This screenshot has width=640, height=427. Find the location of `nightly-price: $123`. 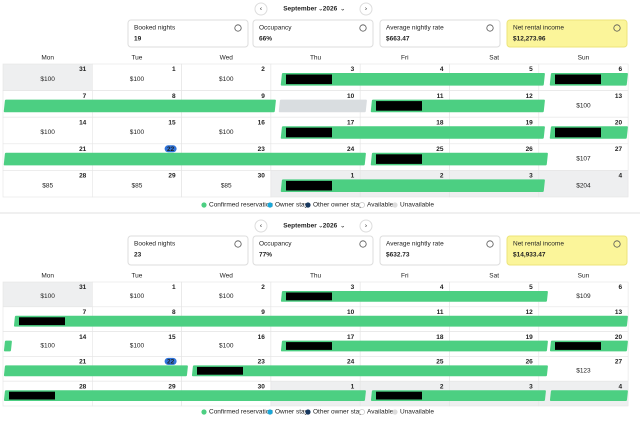

nightly-price: $123 is located at coordinates (583, 370).